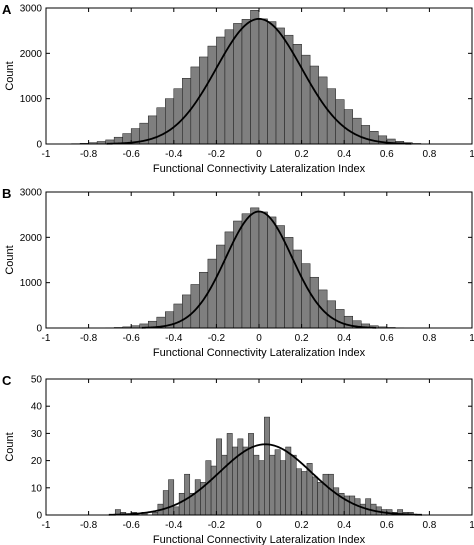 This screenshot has height=545, width=474. I want to click on panel-letter: B, so click(6, 193).